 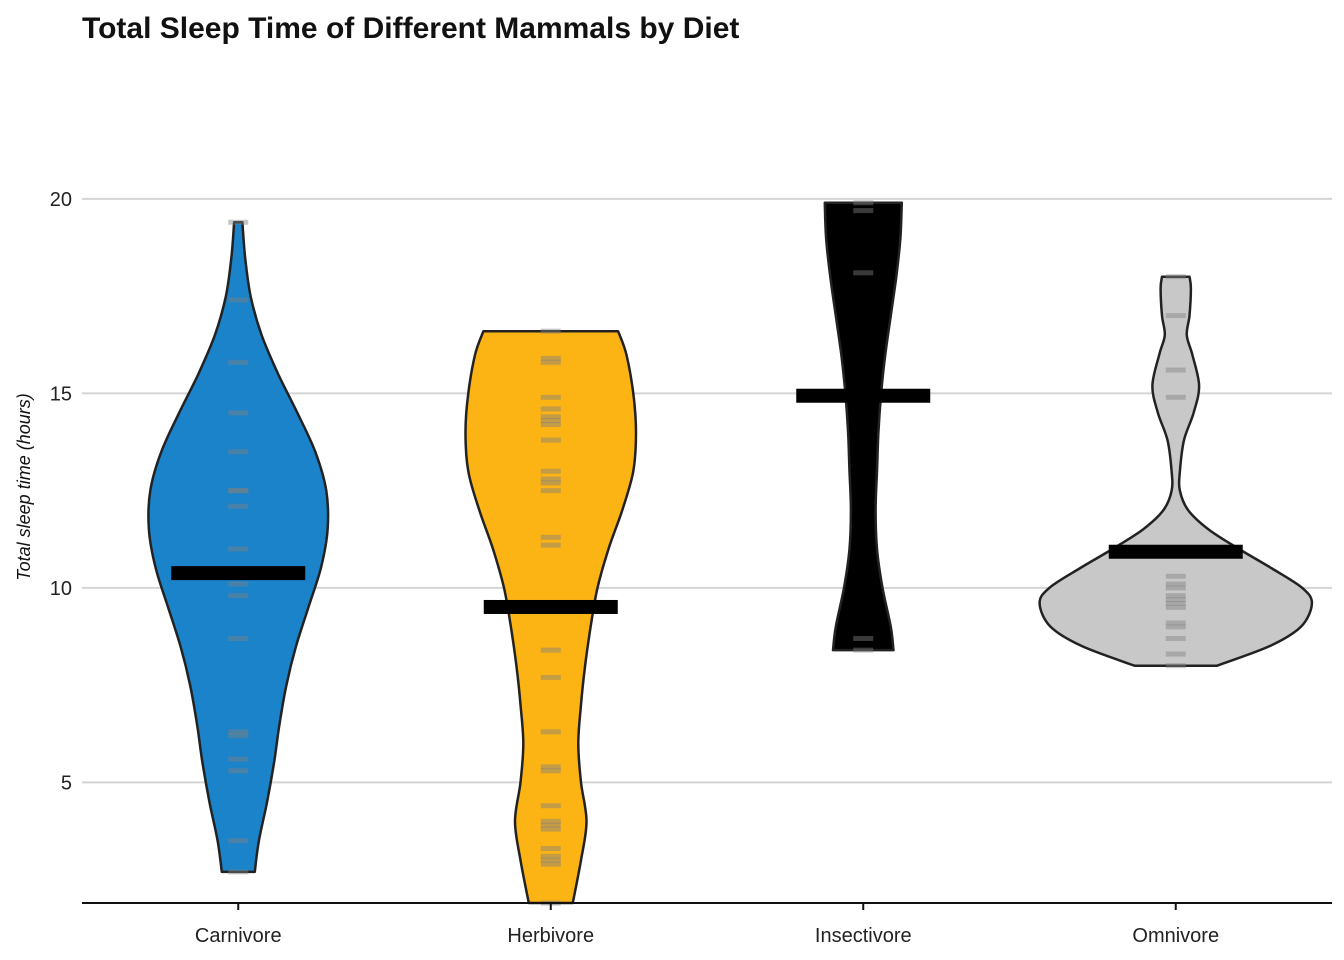 I want to click on y-tick-label-5: 5, so click(x=66, y=783).